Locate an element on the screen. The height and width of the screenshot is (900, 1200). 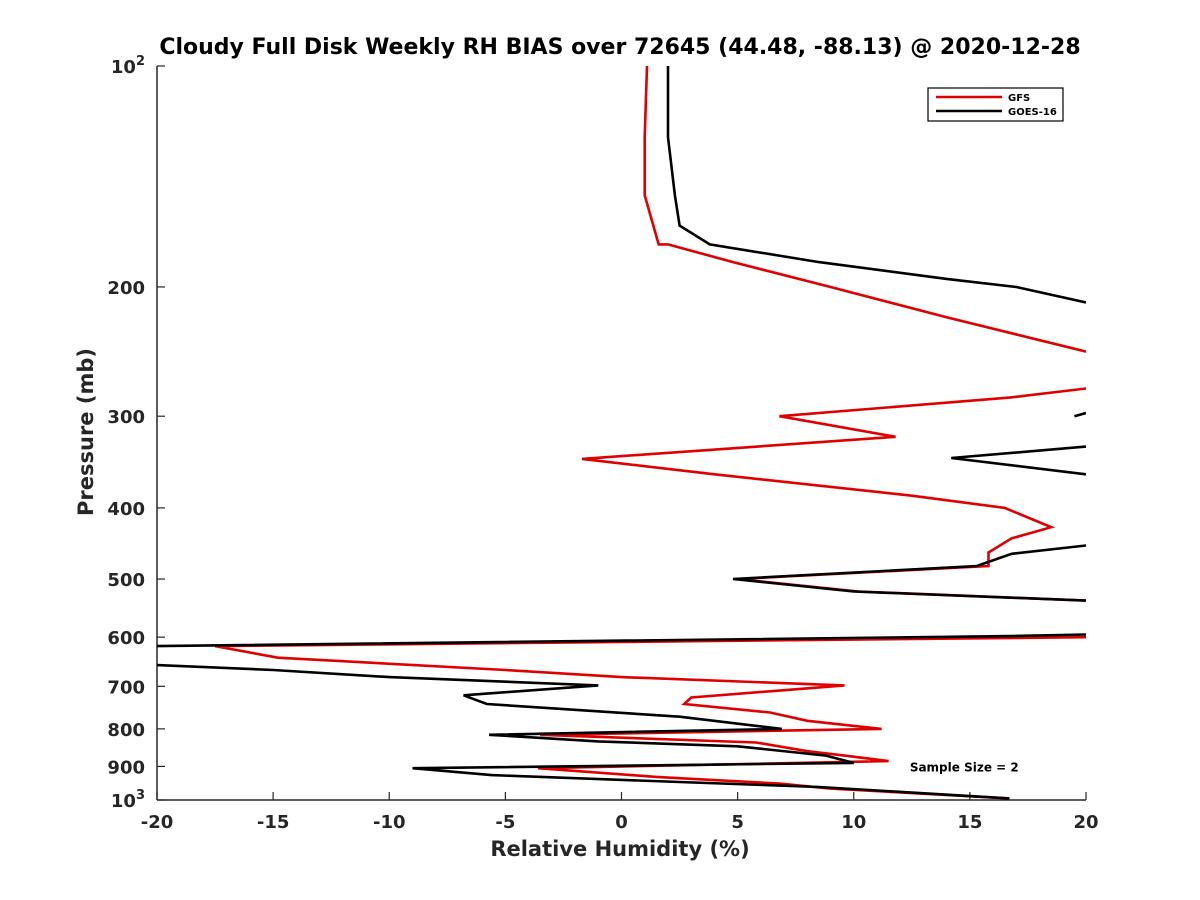
y-tick-label: 600 is located at coordinates (126, 638).